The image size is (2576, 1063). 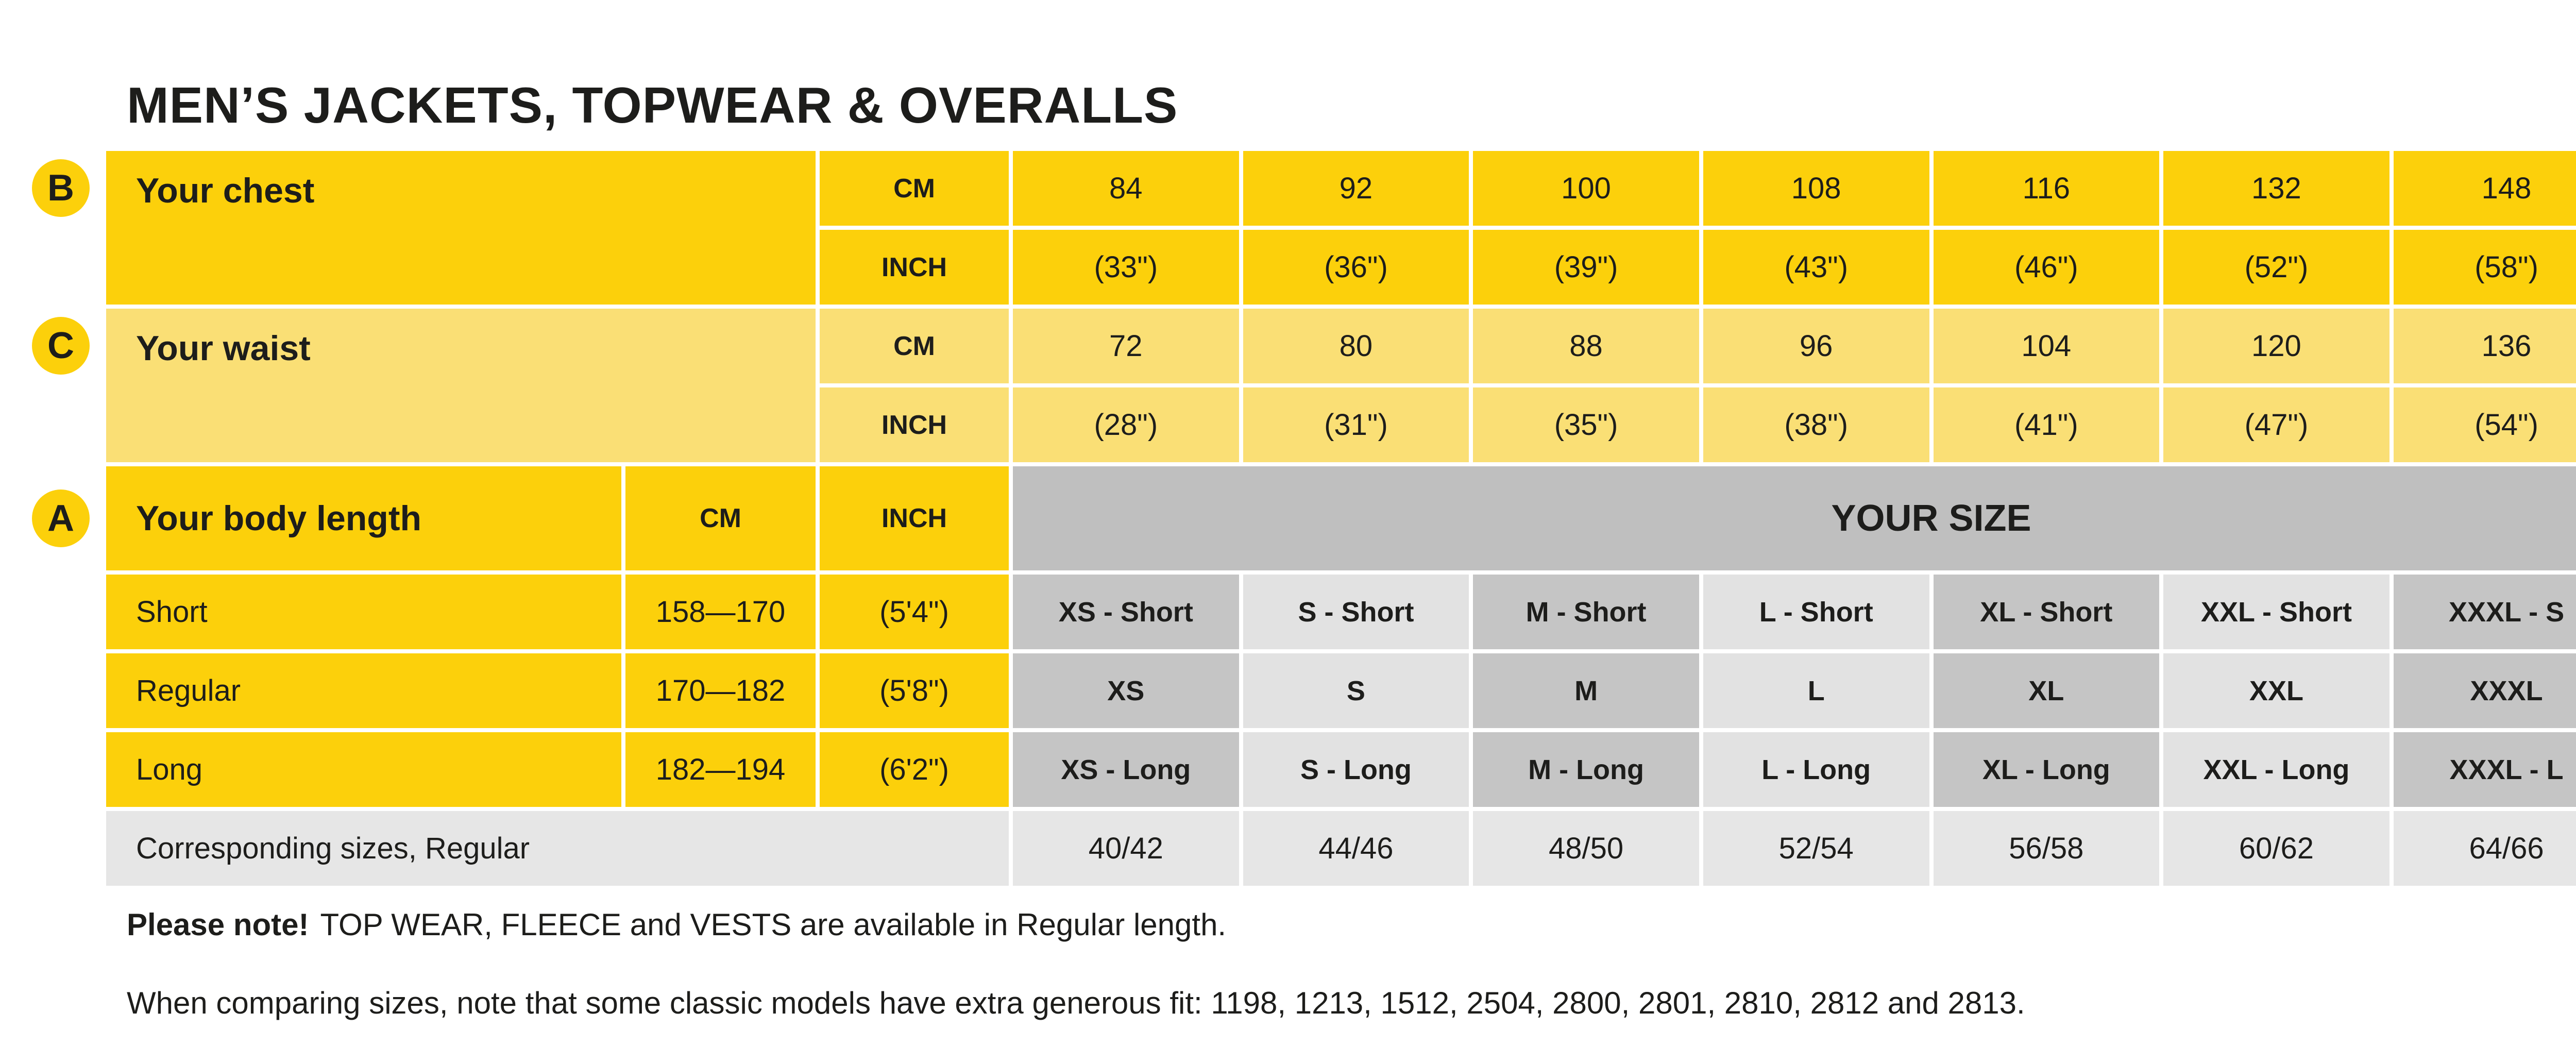 I want to click on size-cell: L - Long, so click(x=1816, y=769).